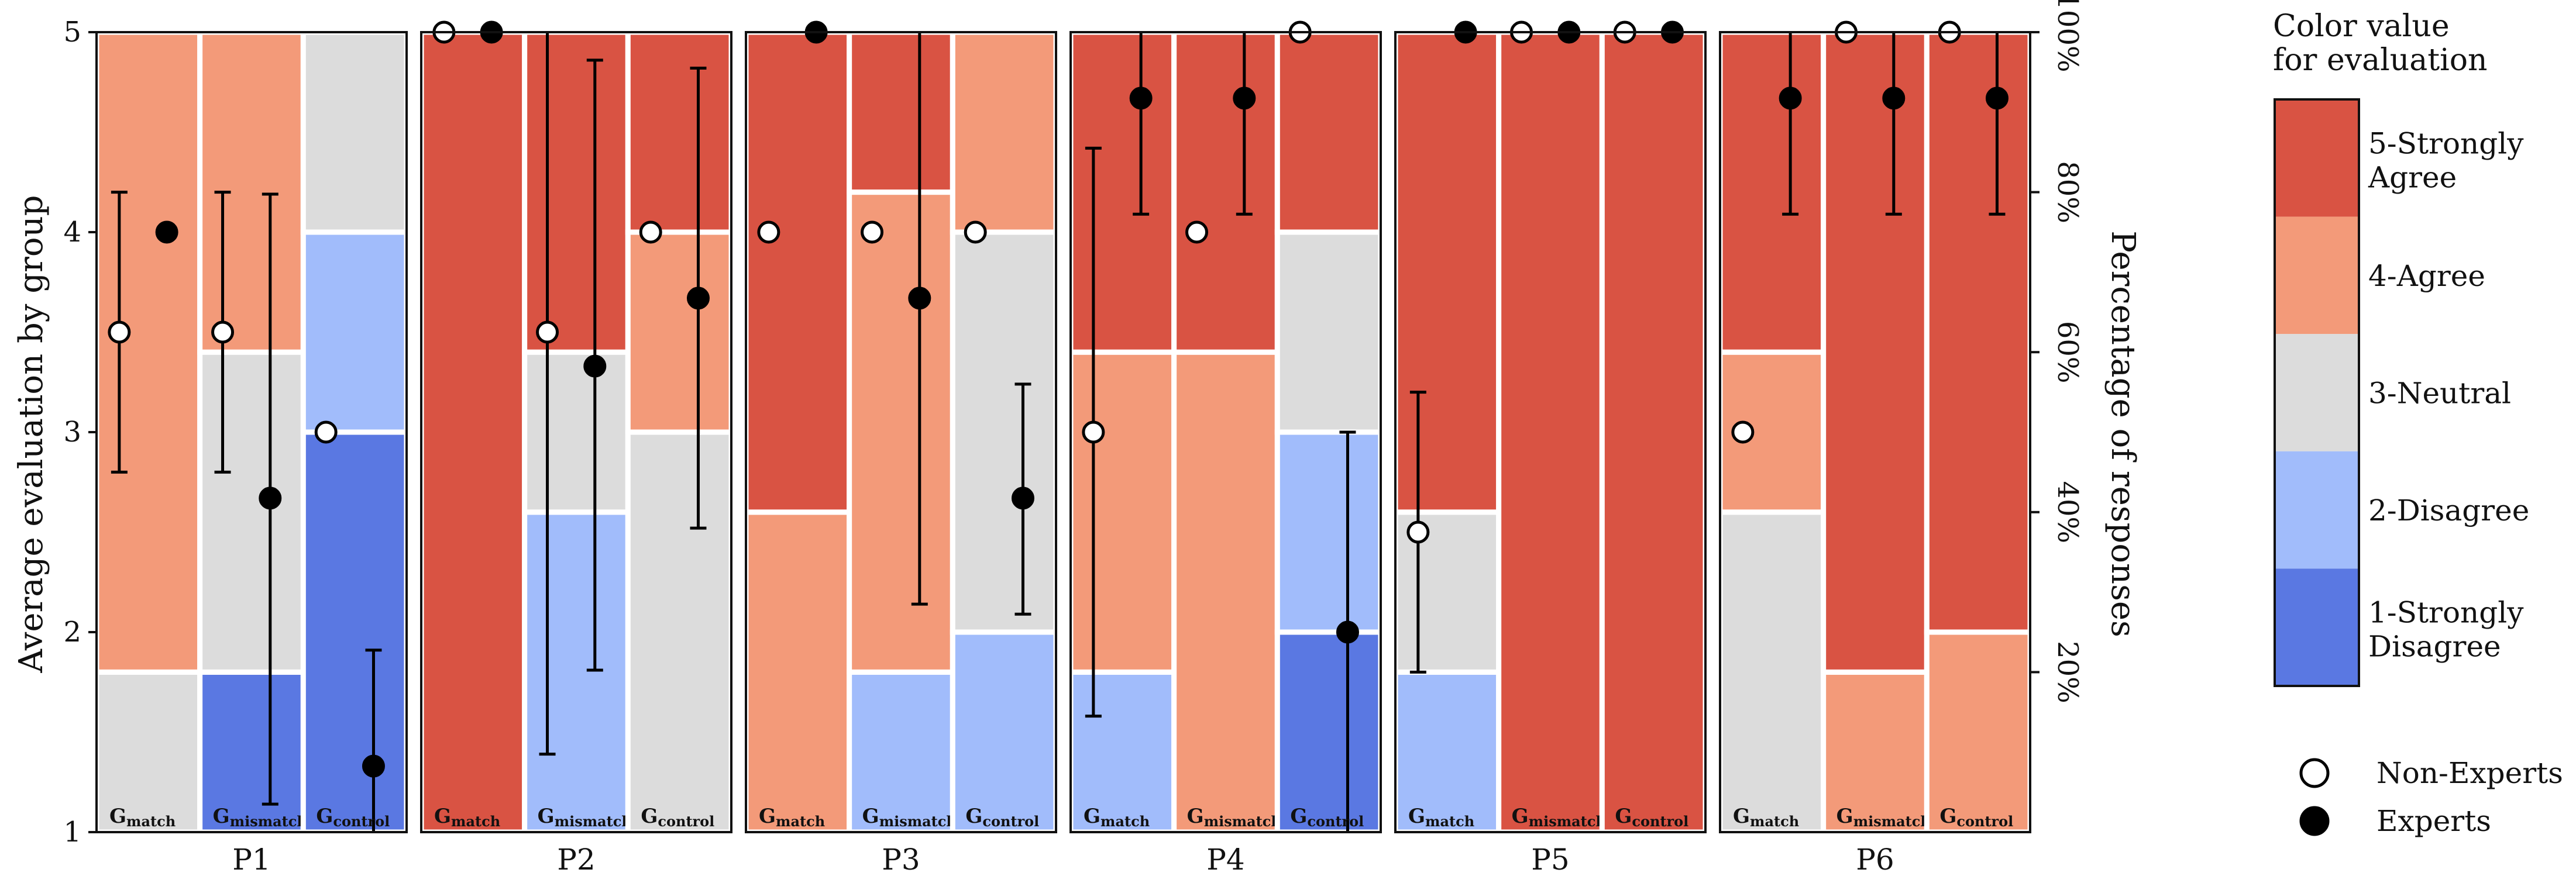 Image resolution: width=2576 pixels, height=883 pixels. I want to click on bar-segment-p6-g3-level4, so click(1978, 732).